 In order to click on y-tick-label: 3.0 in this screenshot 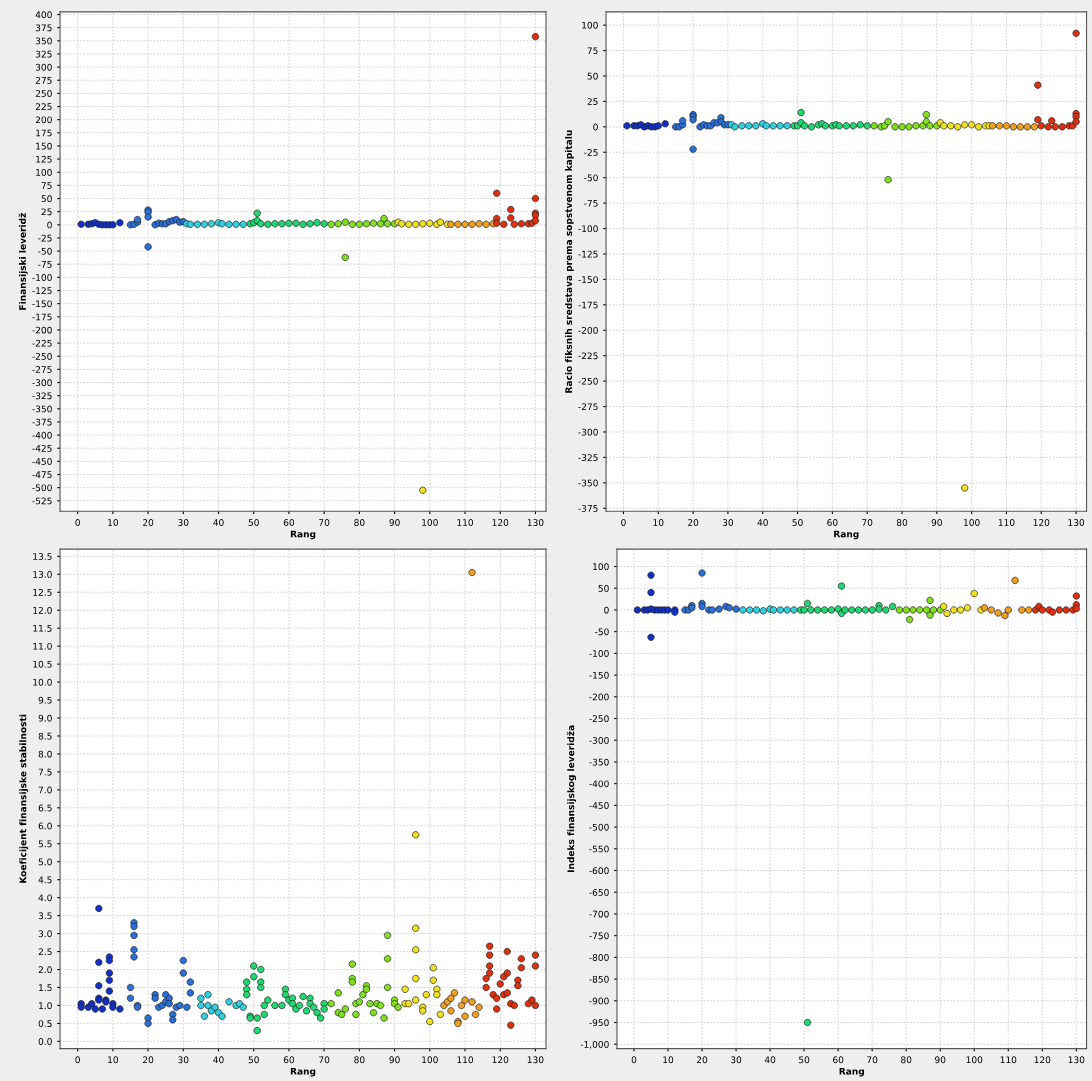, I will do `click(45, 934)`.